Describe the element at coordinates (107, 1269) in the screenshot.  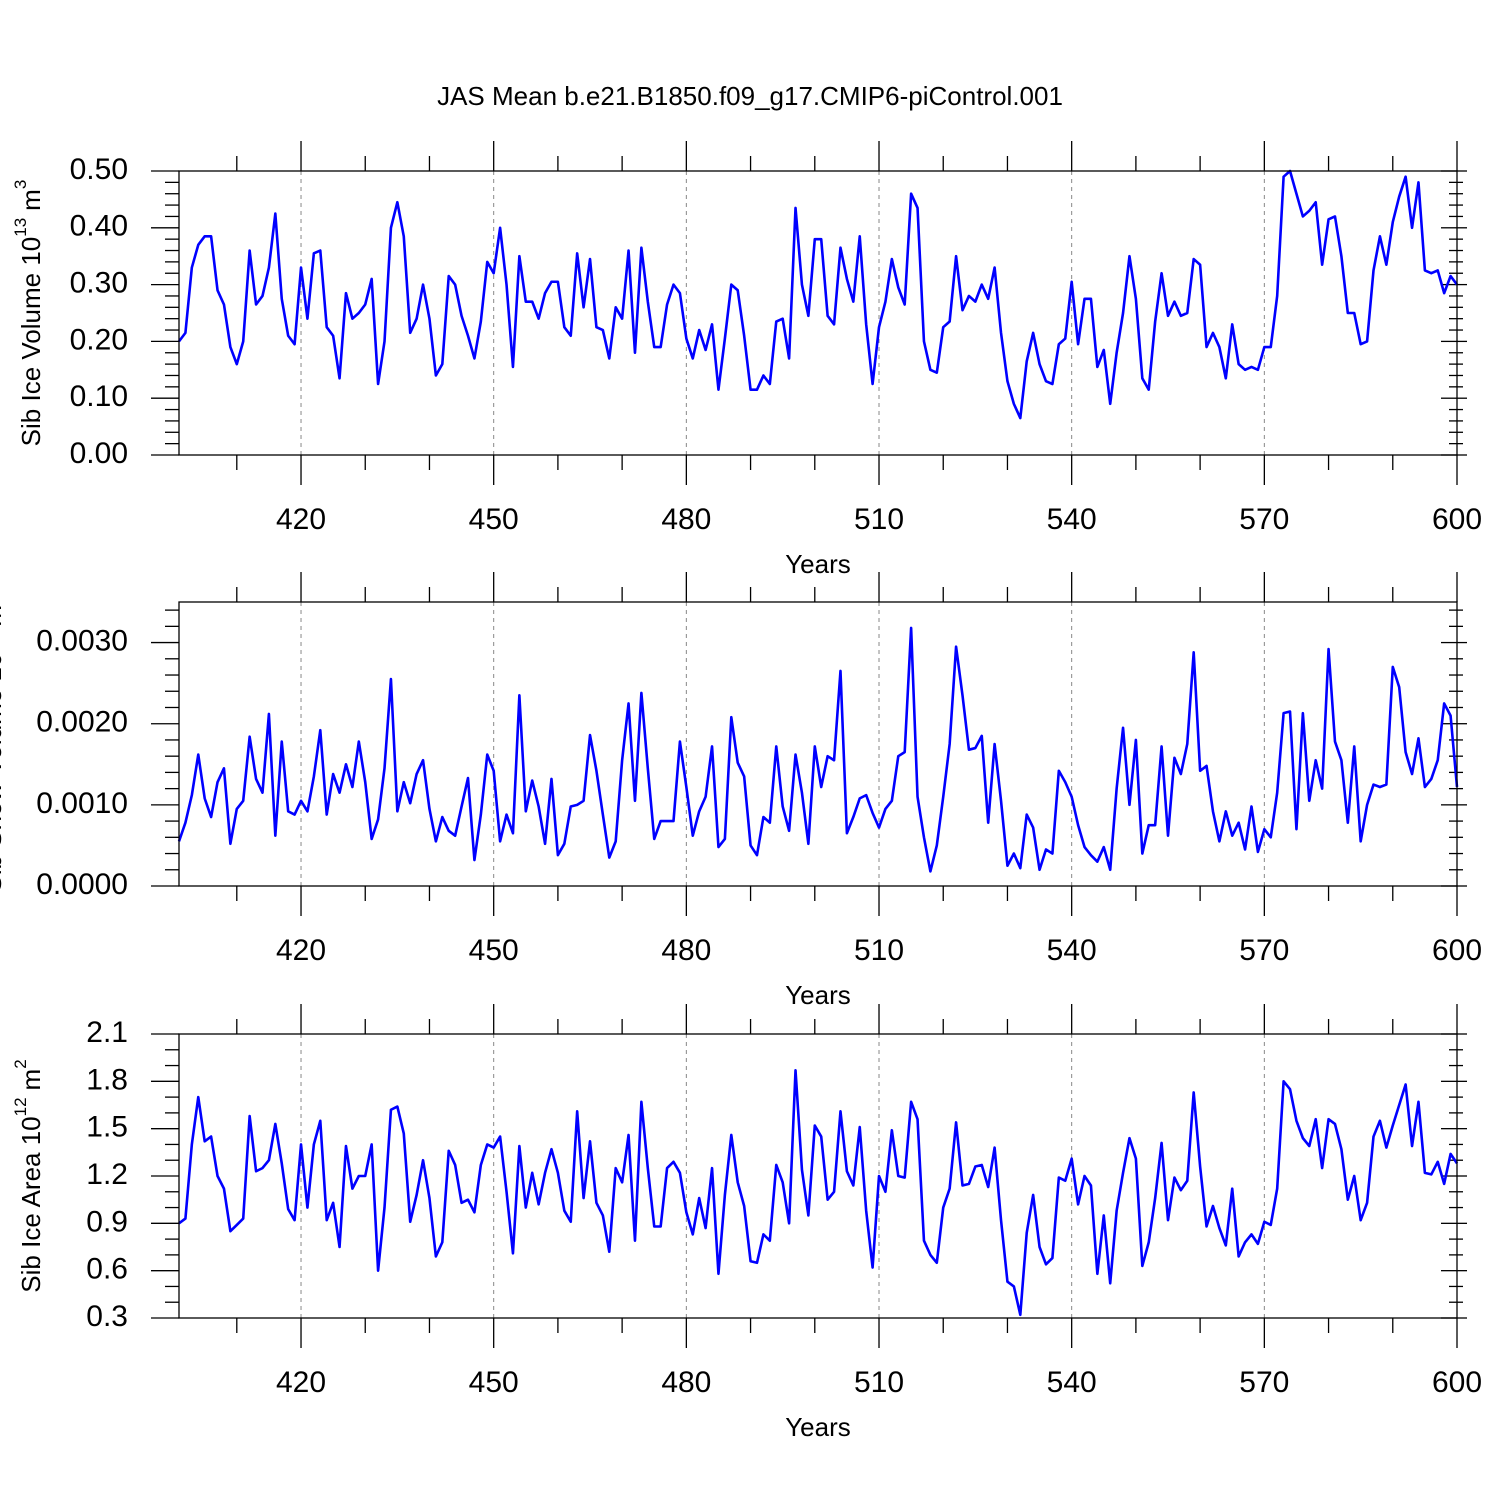
I see `y-tick-label: 0.6` at that location.